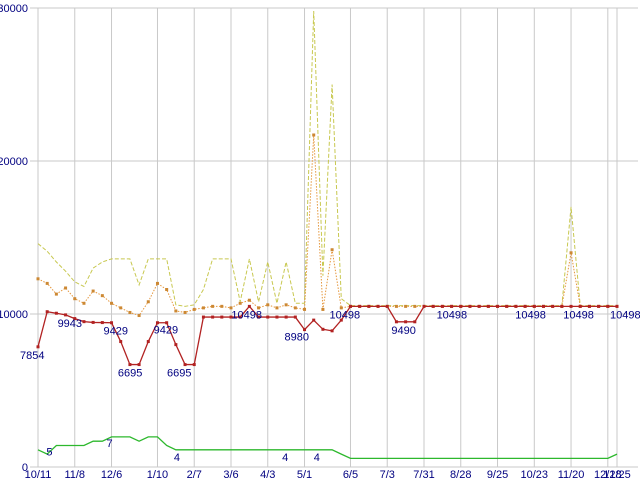  I want to click on data-label: 7854, so click(32, 356).